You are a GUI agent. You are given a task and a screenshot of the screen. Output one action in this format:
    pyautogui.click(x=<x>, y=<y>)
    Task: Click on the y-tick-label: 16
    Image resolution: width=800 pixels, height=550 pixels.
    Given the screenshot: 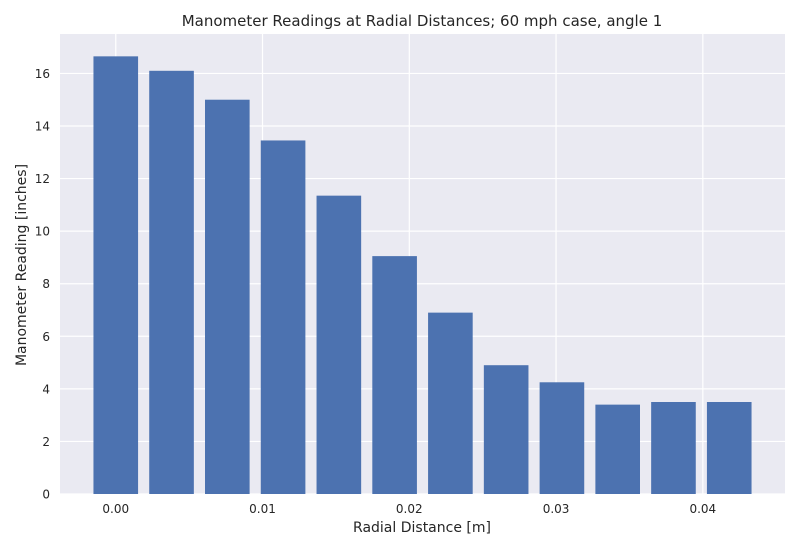 What is the action you would take?
    pyautogui.click(x=42, y=74)
    